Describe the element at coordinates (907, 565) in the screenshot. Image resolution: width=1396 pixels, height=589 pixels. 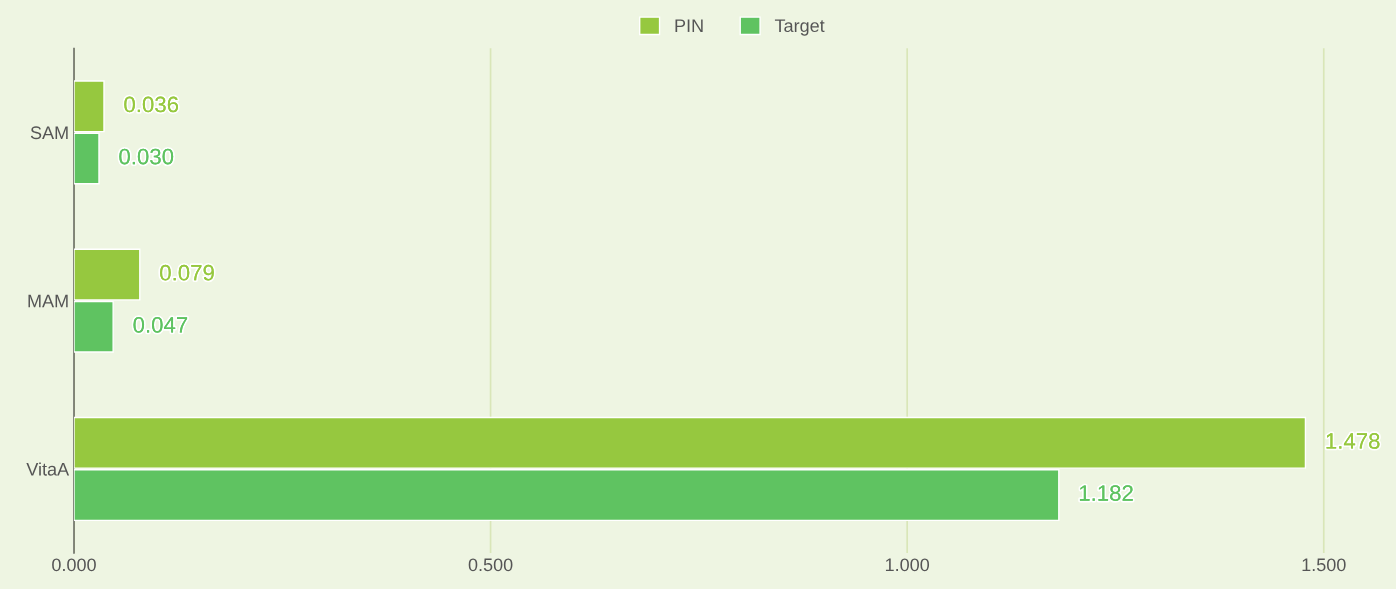
I see `x-tick-label: 1.000` at that location.